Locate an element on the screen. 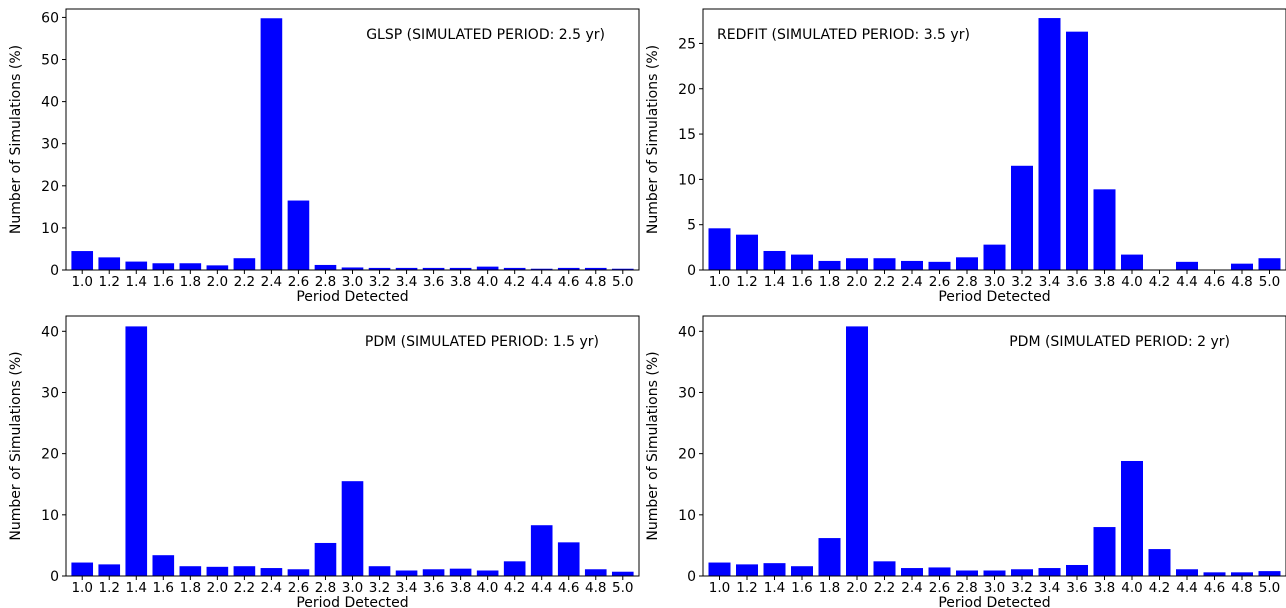 The image size is (1286, 608). y-tick-label: 10 is located at coordinates (687, 516).